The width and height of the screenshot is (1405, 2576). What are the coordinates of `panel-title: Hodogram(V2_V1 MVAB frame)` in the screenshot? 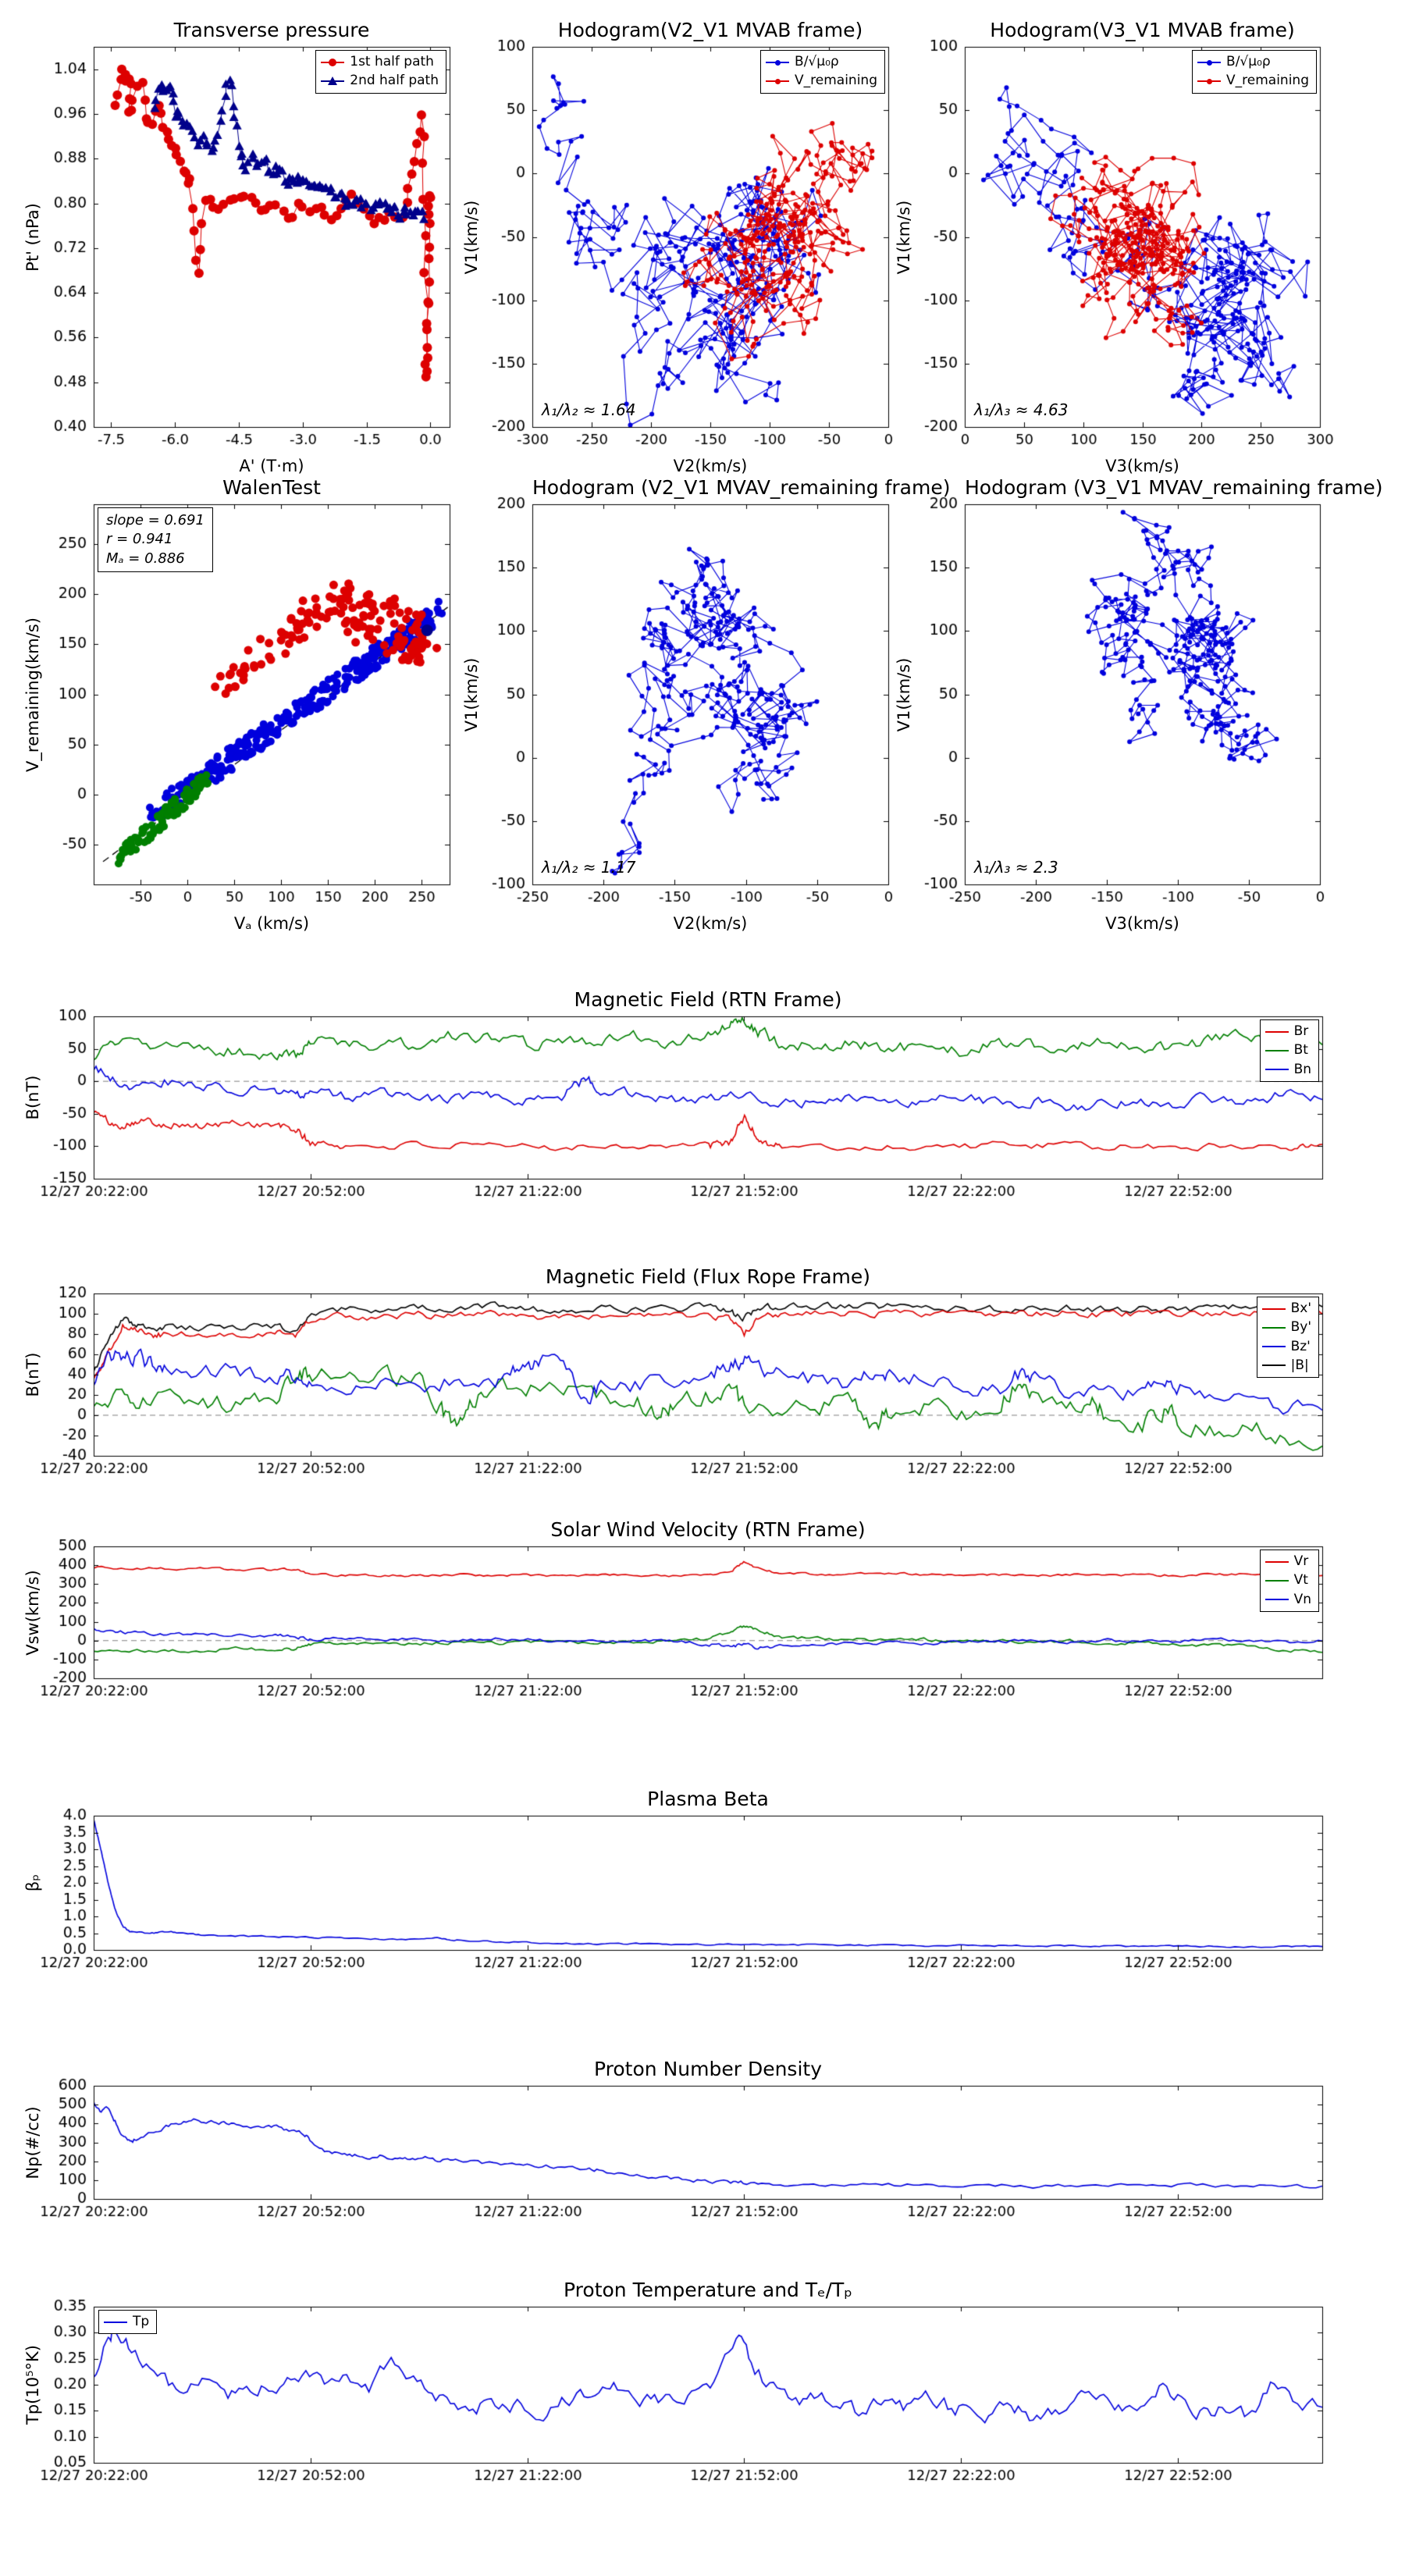 It's located at (710, 30).